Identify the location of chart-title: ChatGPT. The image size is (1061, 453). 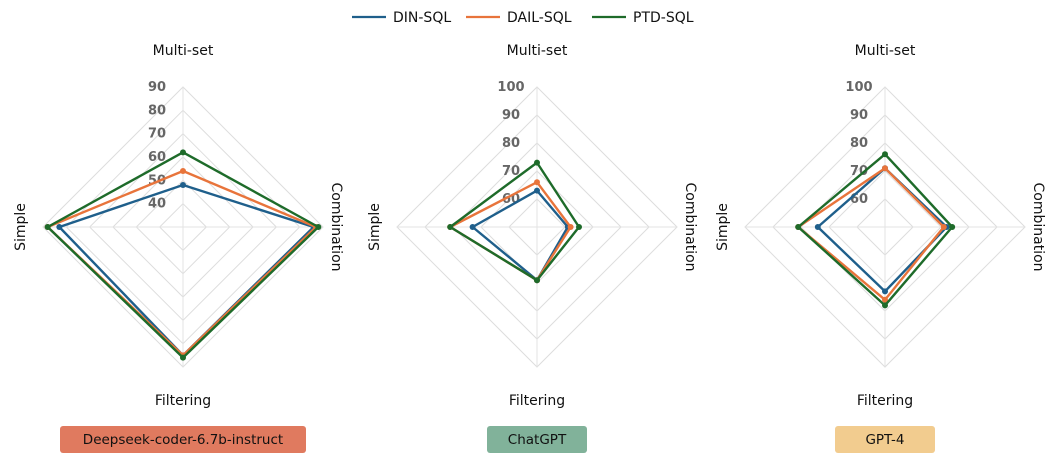
(537, 440).